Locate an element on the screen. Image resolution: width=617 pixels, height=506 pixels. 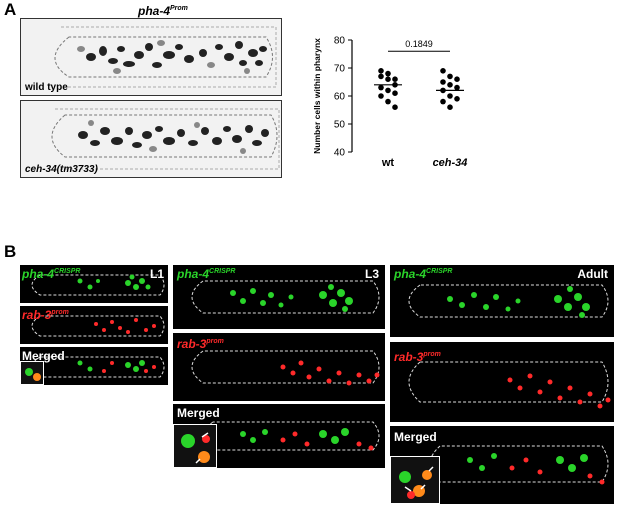
adult-merged-label: Merged is located at coordinates (415, 437).